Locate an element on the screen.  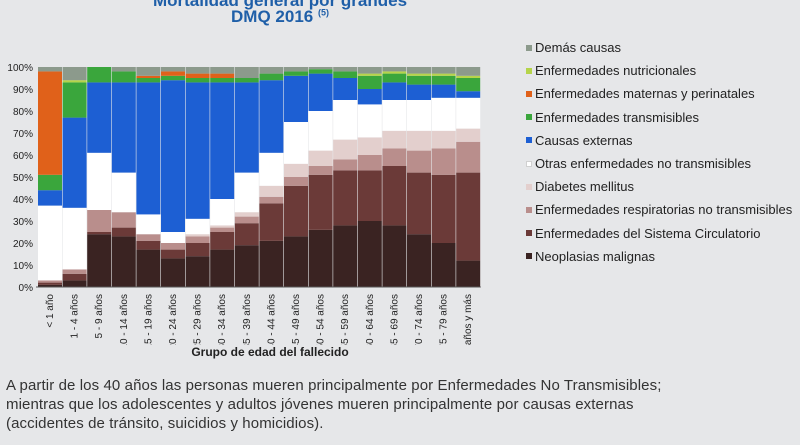
x-tick-label: 25 - 29 años is located at coordinates (198, 319).